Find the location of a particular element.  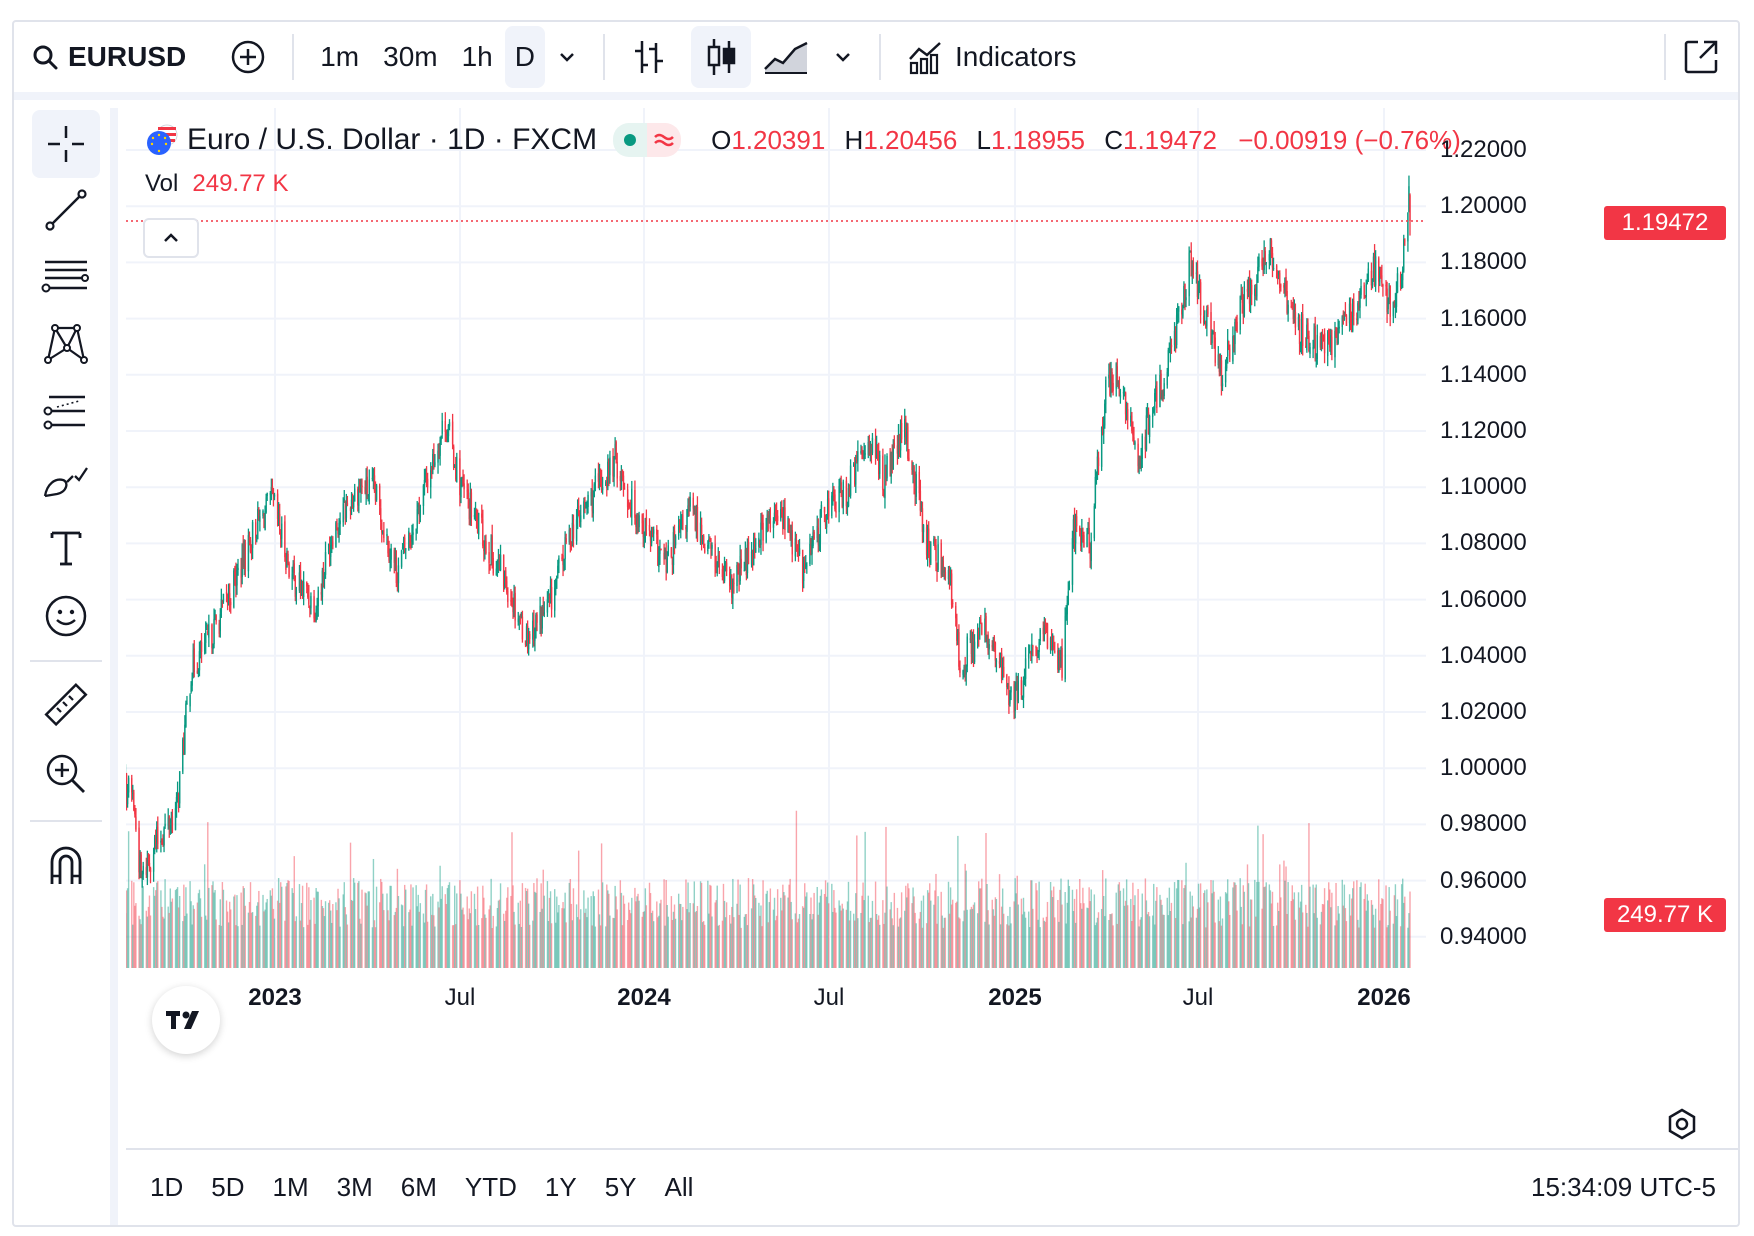

magnet-tool is located at coordinates (66, 866).